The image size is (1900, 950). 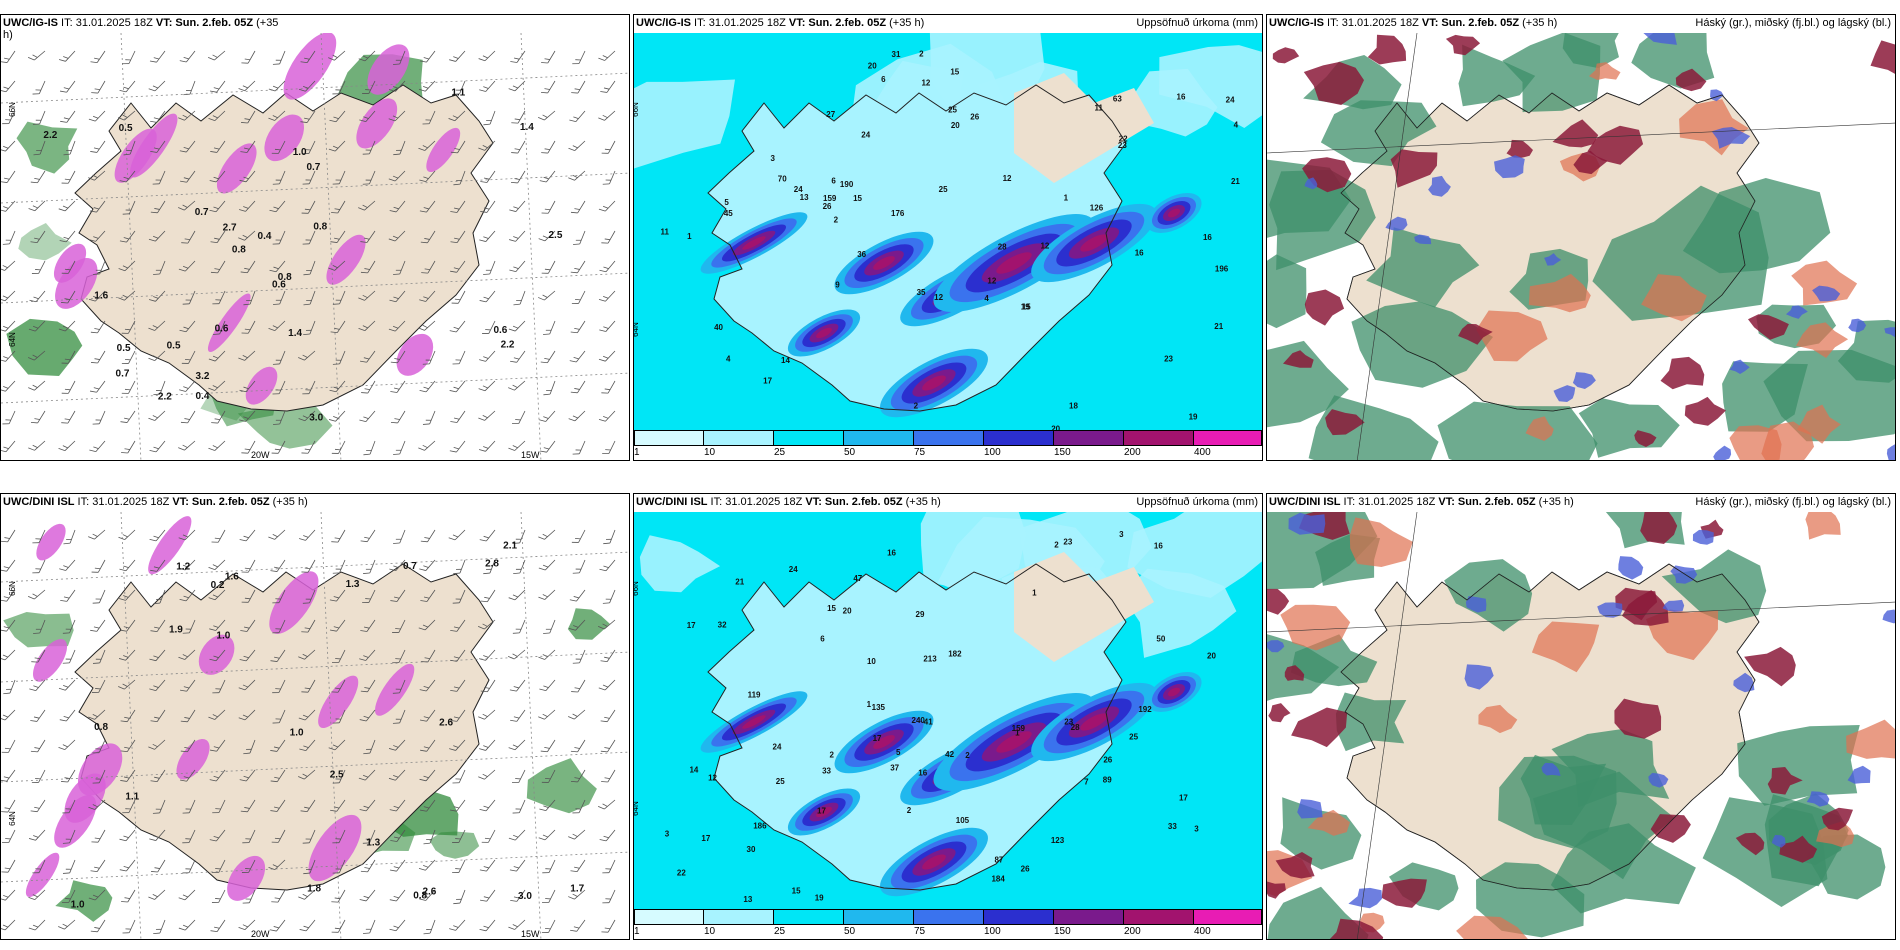 I want to click on init-time: IT: 31.01.2025 18Z, so click(x=740, y=23).